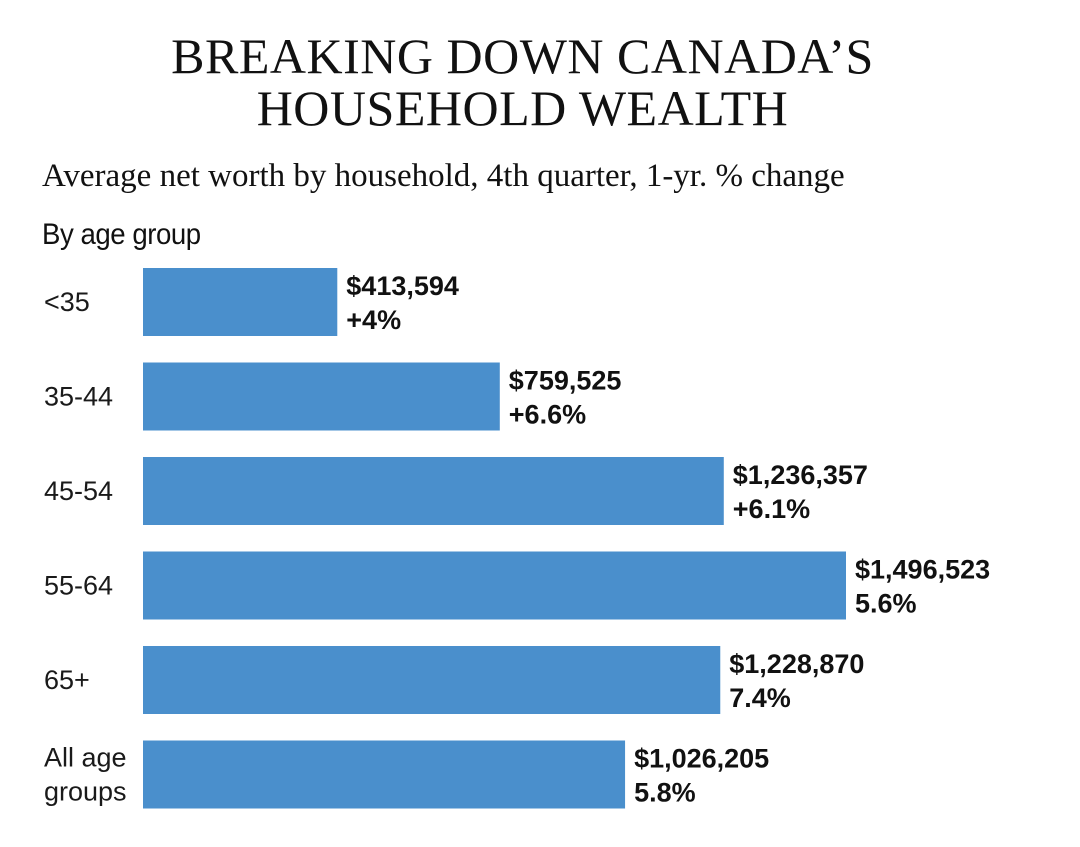 The height and width of the screenshot is (847, 1080). I want to click on category-label-2: 45-54, so click(78, 491).